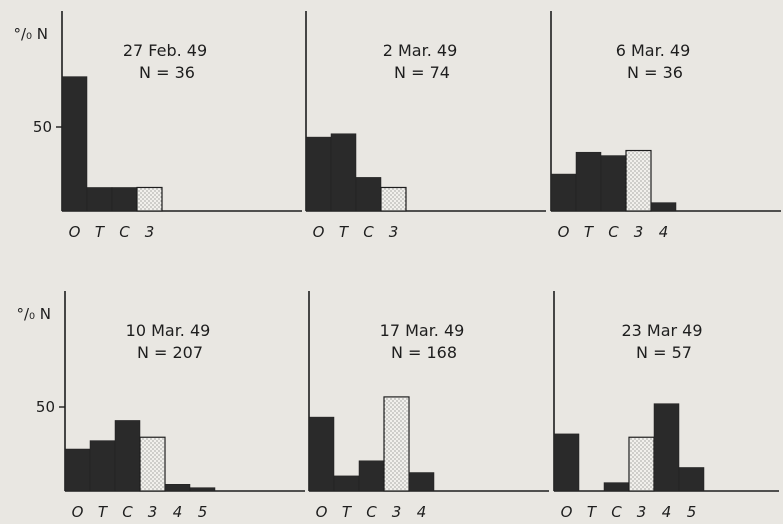 The width and height of the screenshot is (783, 524). Describe the element at coordinates (168, 330) in the screenshot. I see `panel-date-label: 10 Mar. 49` at that location.